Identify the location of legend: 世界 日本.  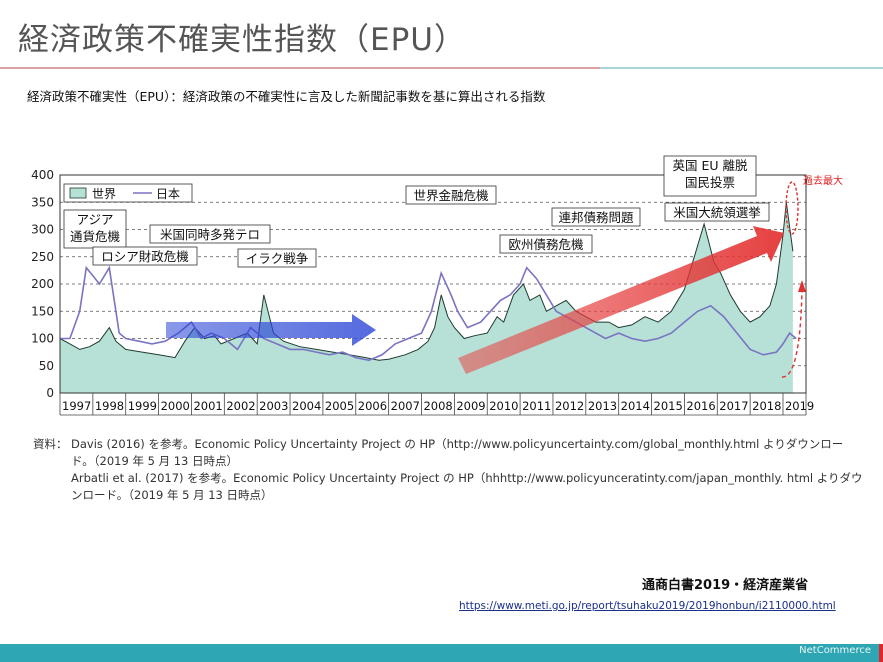
(128, 193).